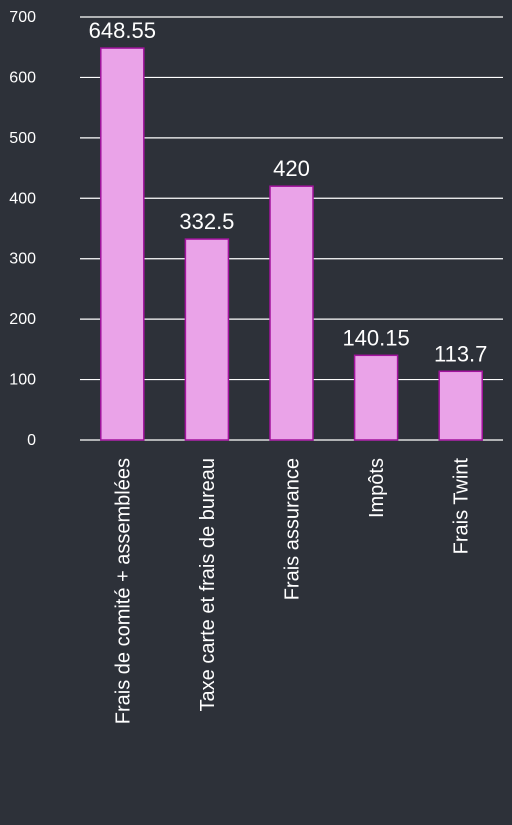  What do you see at coordinates (122, 30) in the screenshot?
I see `data-label: 648.55` at bounding box center [122, 30].